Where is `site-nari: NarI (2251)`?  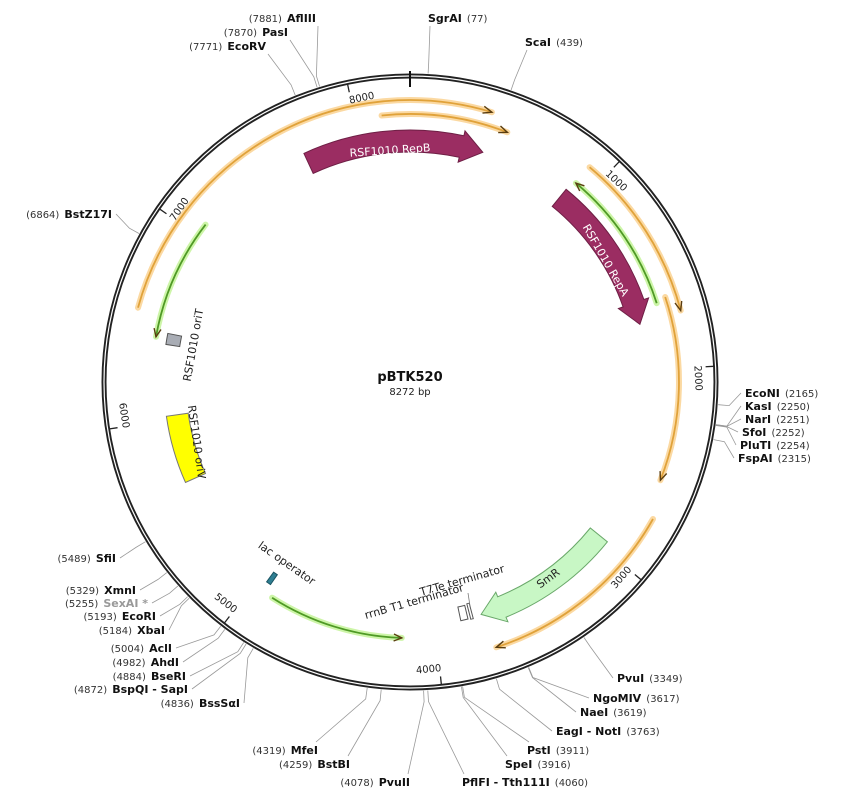 site-nari: NarI (2251) is located at coordinates (777, 417).